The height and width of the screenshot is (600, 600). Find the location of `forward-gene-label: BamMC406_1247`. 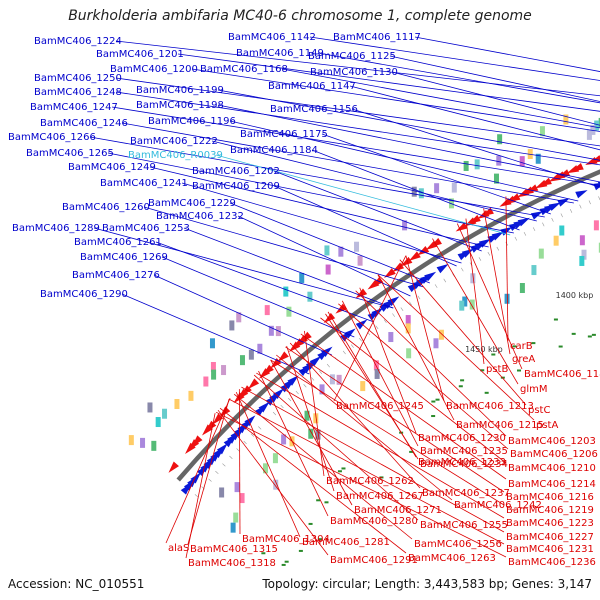

forward-gene-label: BamMC406_1247 is located at coordinates (74, 107).